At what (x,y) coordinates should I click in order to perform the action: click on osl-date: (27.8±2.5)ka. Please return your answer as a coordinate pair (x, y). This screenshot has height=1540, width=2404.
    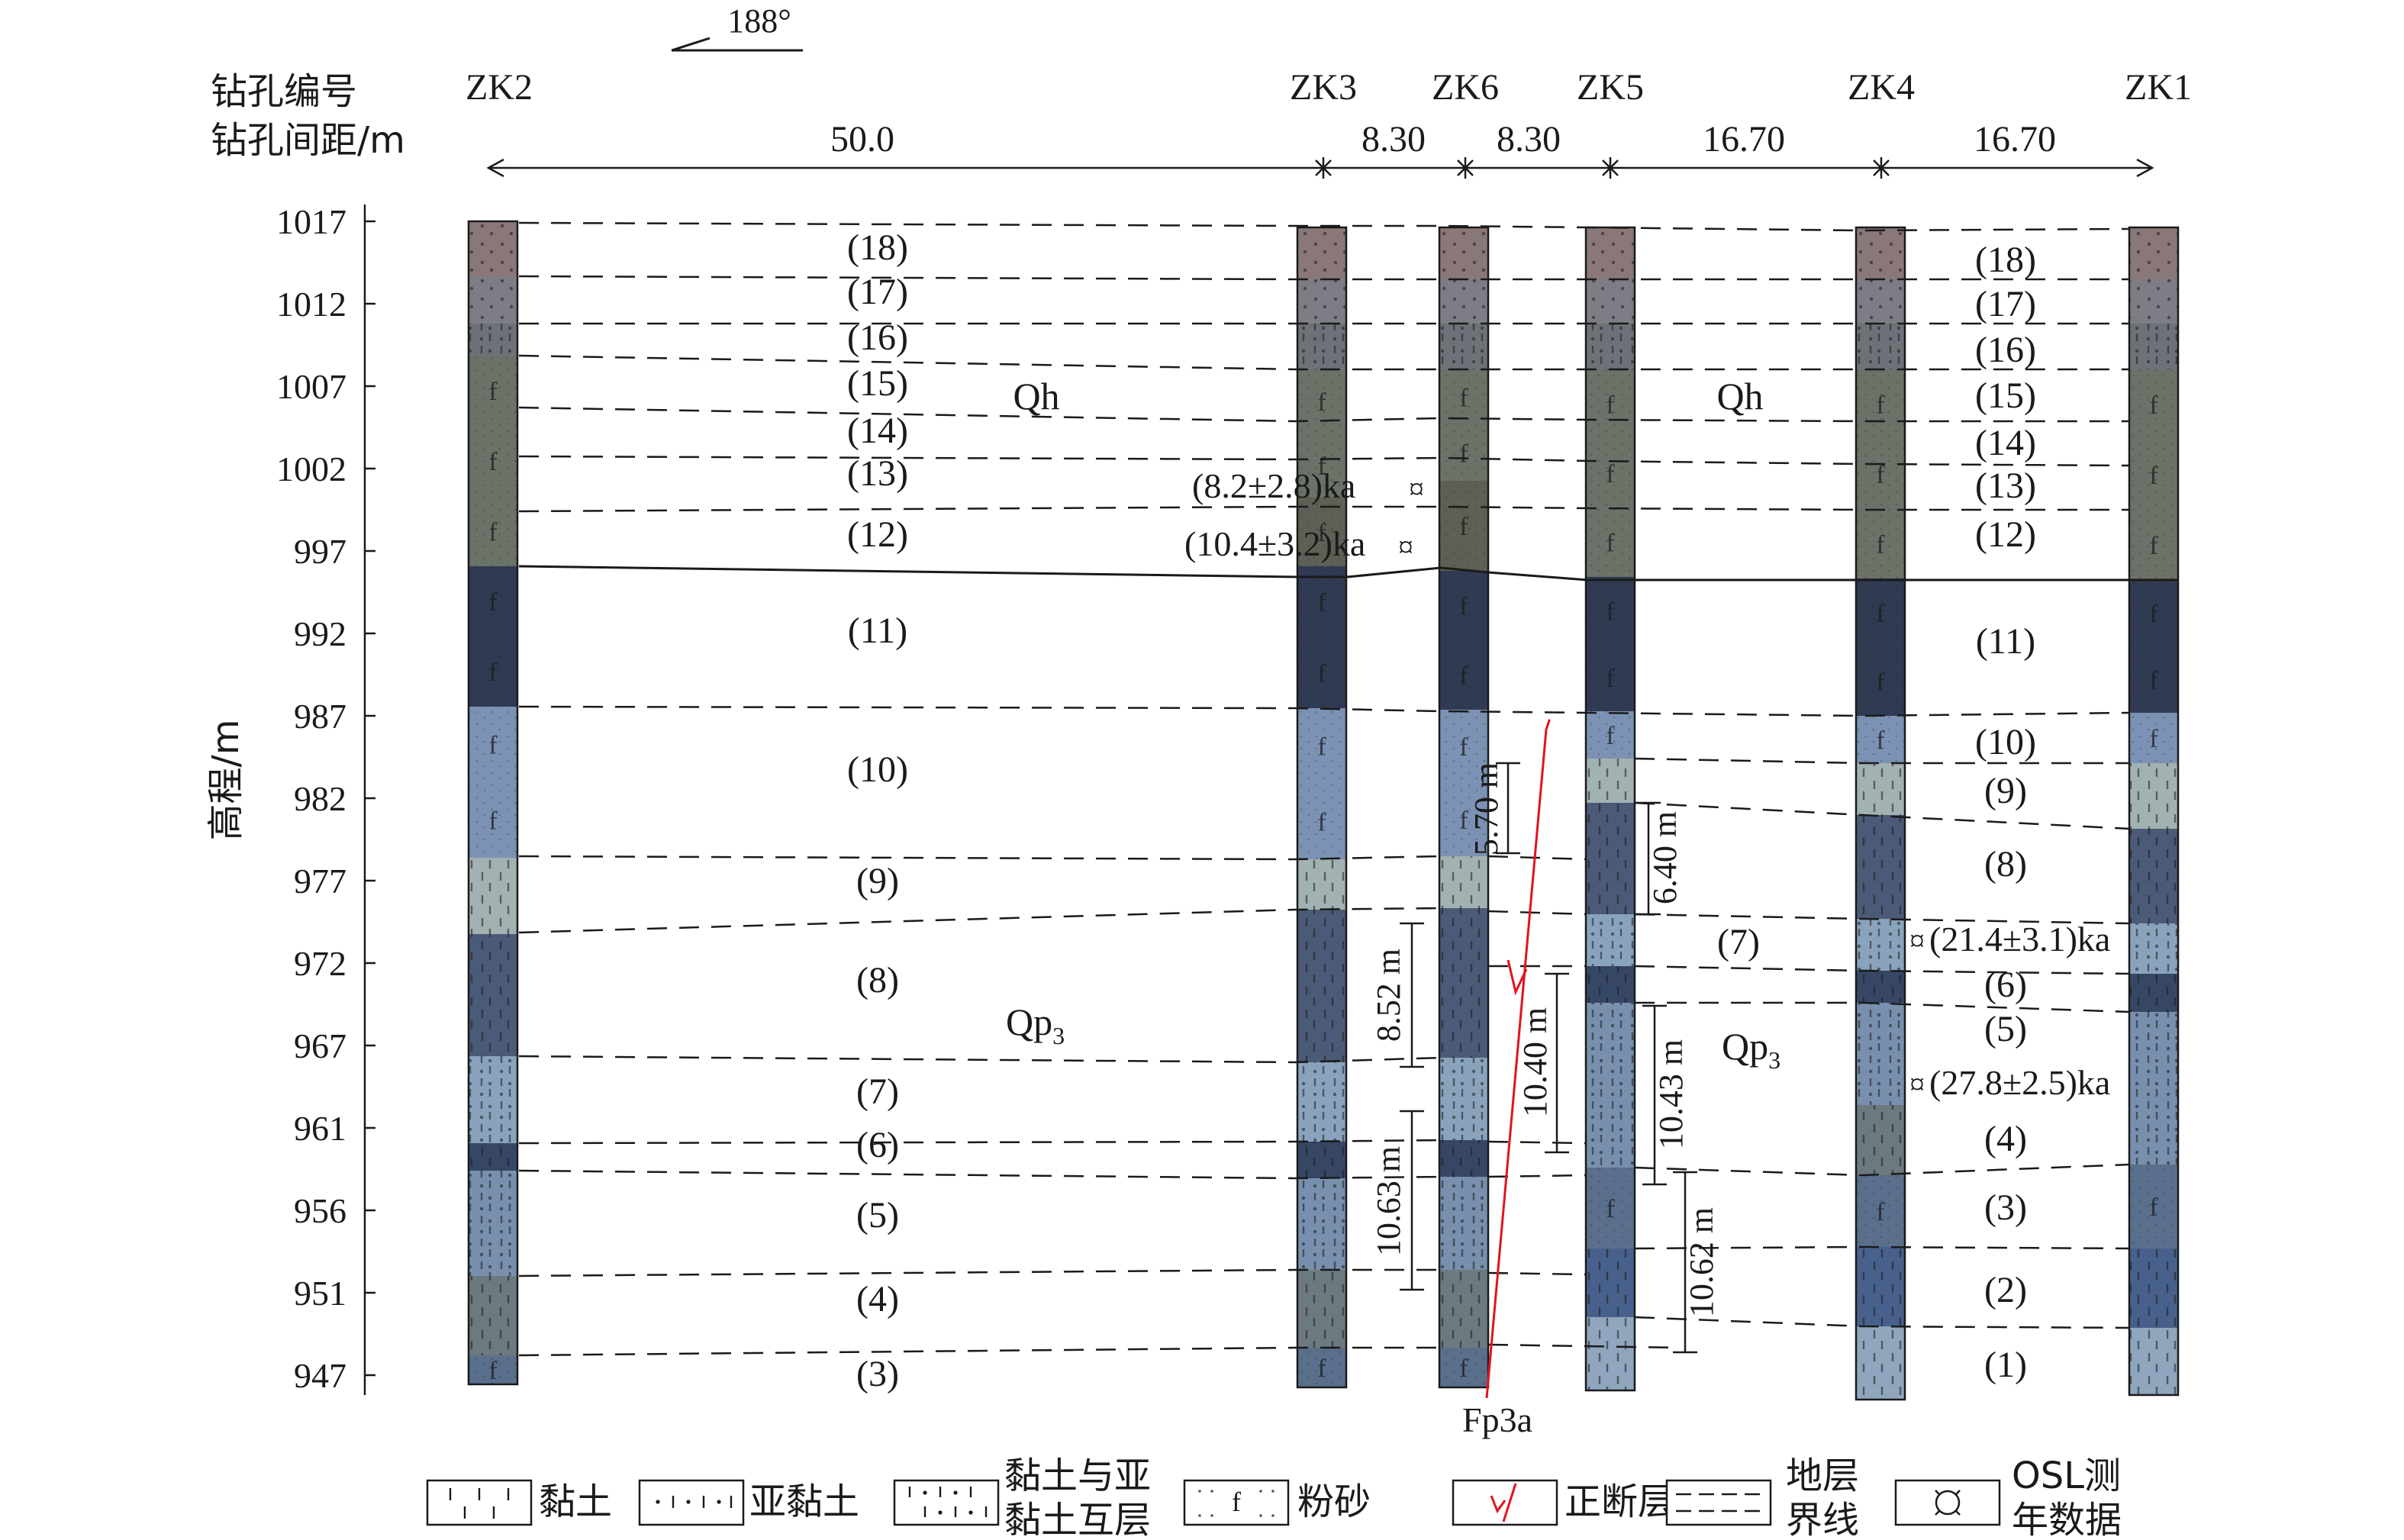
    Looking at the image, I should click on (2019, 1082).